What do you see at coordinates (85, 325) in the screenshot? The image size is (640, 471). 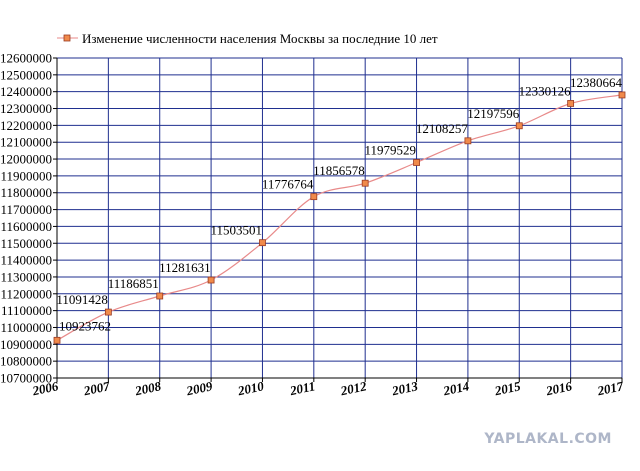 I see `data-label-2006: 10923762` at bounding box center [85, 325].